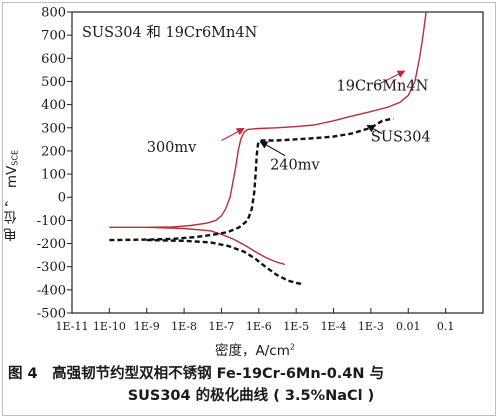  I want to click on x-tick-label: 1E-7, so click(221, 326).